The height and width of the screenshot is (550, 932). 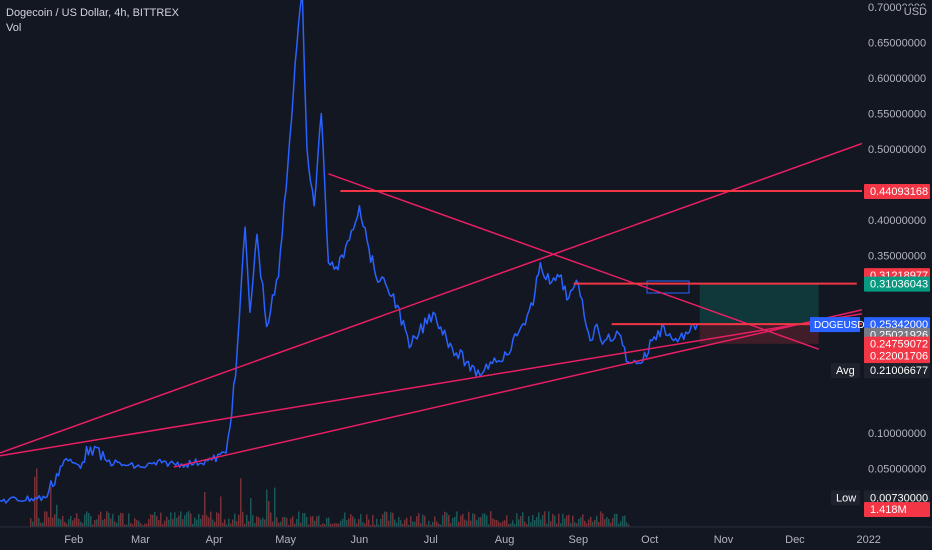 What do you see at coordinates (92, 21) in the screenshot?
I see `chart-legend: Dogecoin / US Dollar, 4h, BITTREX Vol` at bounding box center [92, 21].